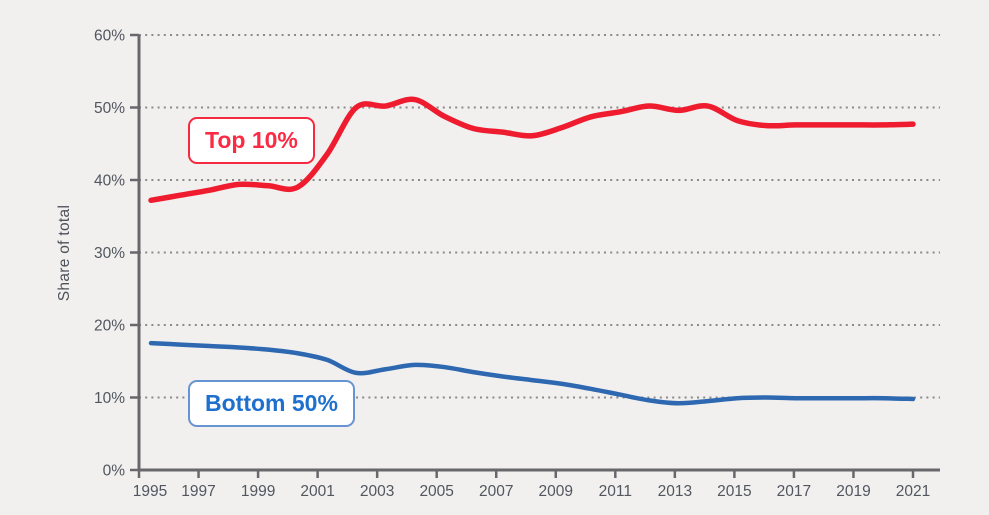 This screenshot has height=515, width=989. What do you see at coordinates (109, 36) in the screenshot?
I see `y-tick-label: 60%` at bounding box center [109, 36].